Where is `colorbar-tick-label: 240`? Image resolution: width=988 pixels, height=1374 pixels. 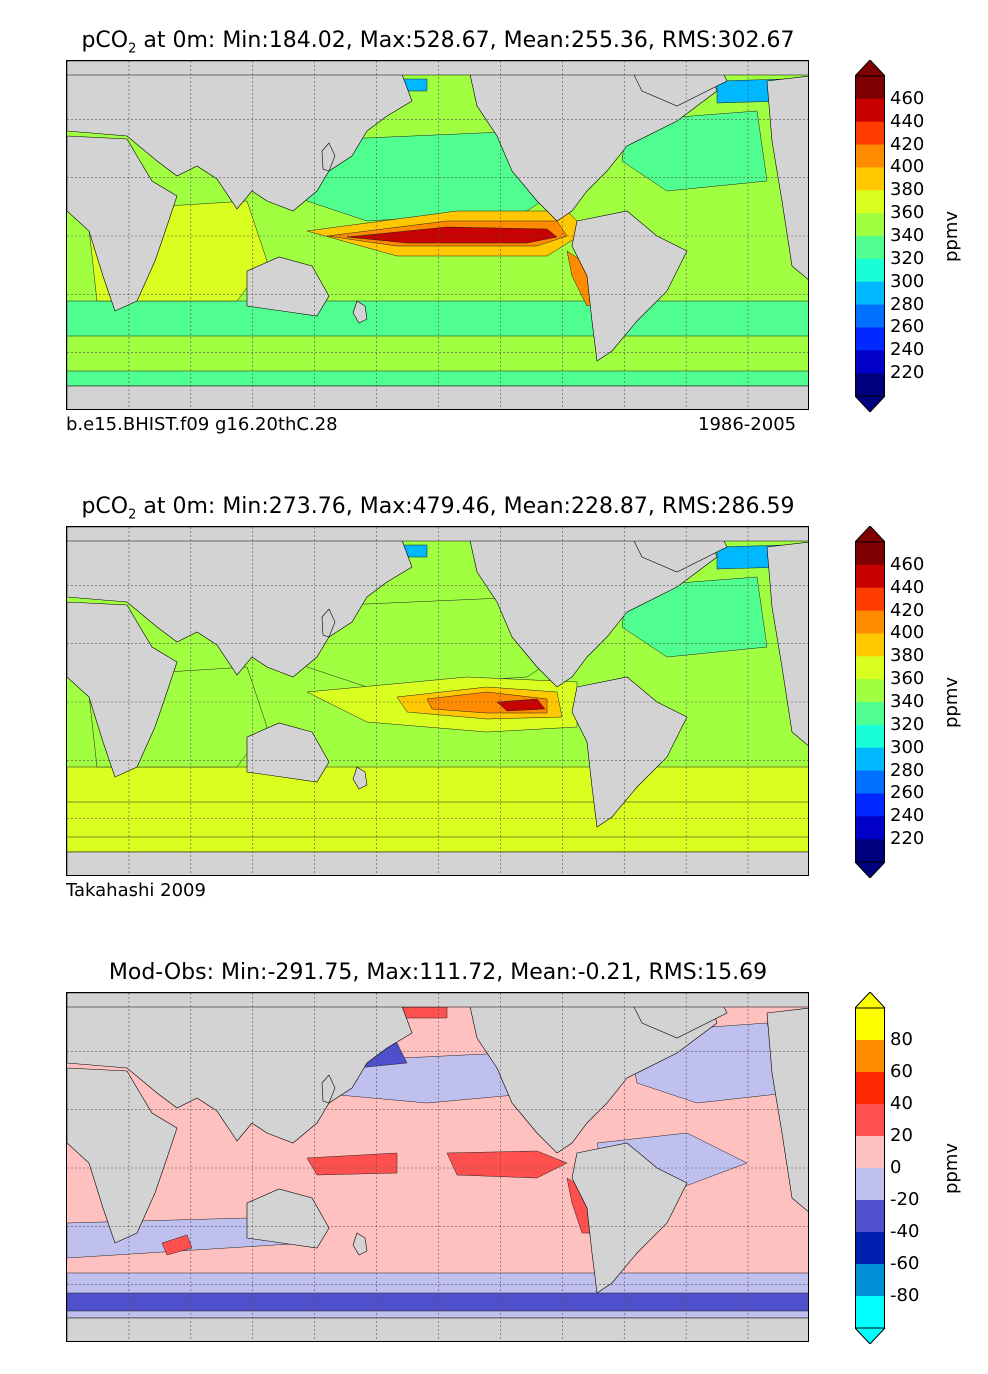 colorbar-tick-label: 240 is located at coordinates (907, 350).